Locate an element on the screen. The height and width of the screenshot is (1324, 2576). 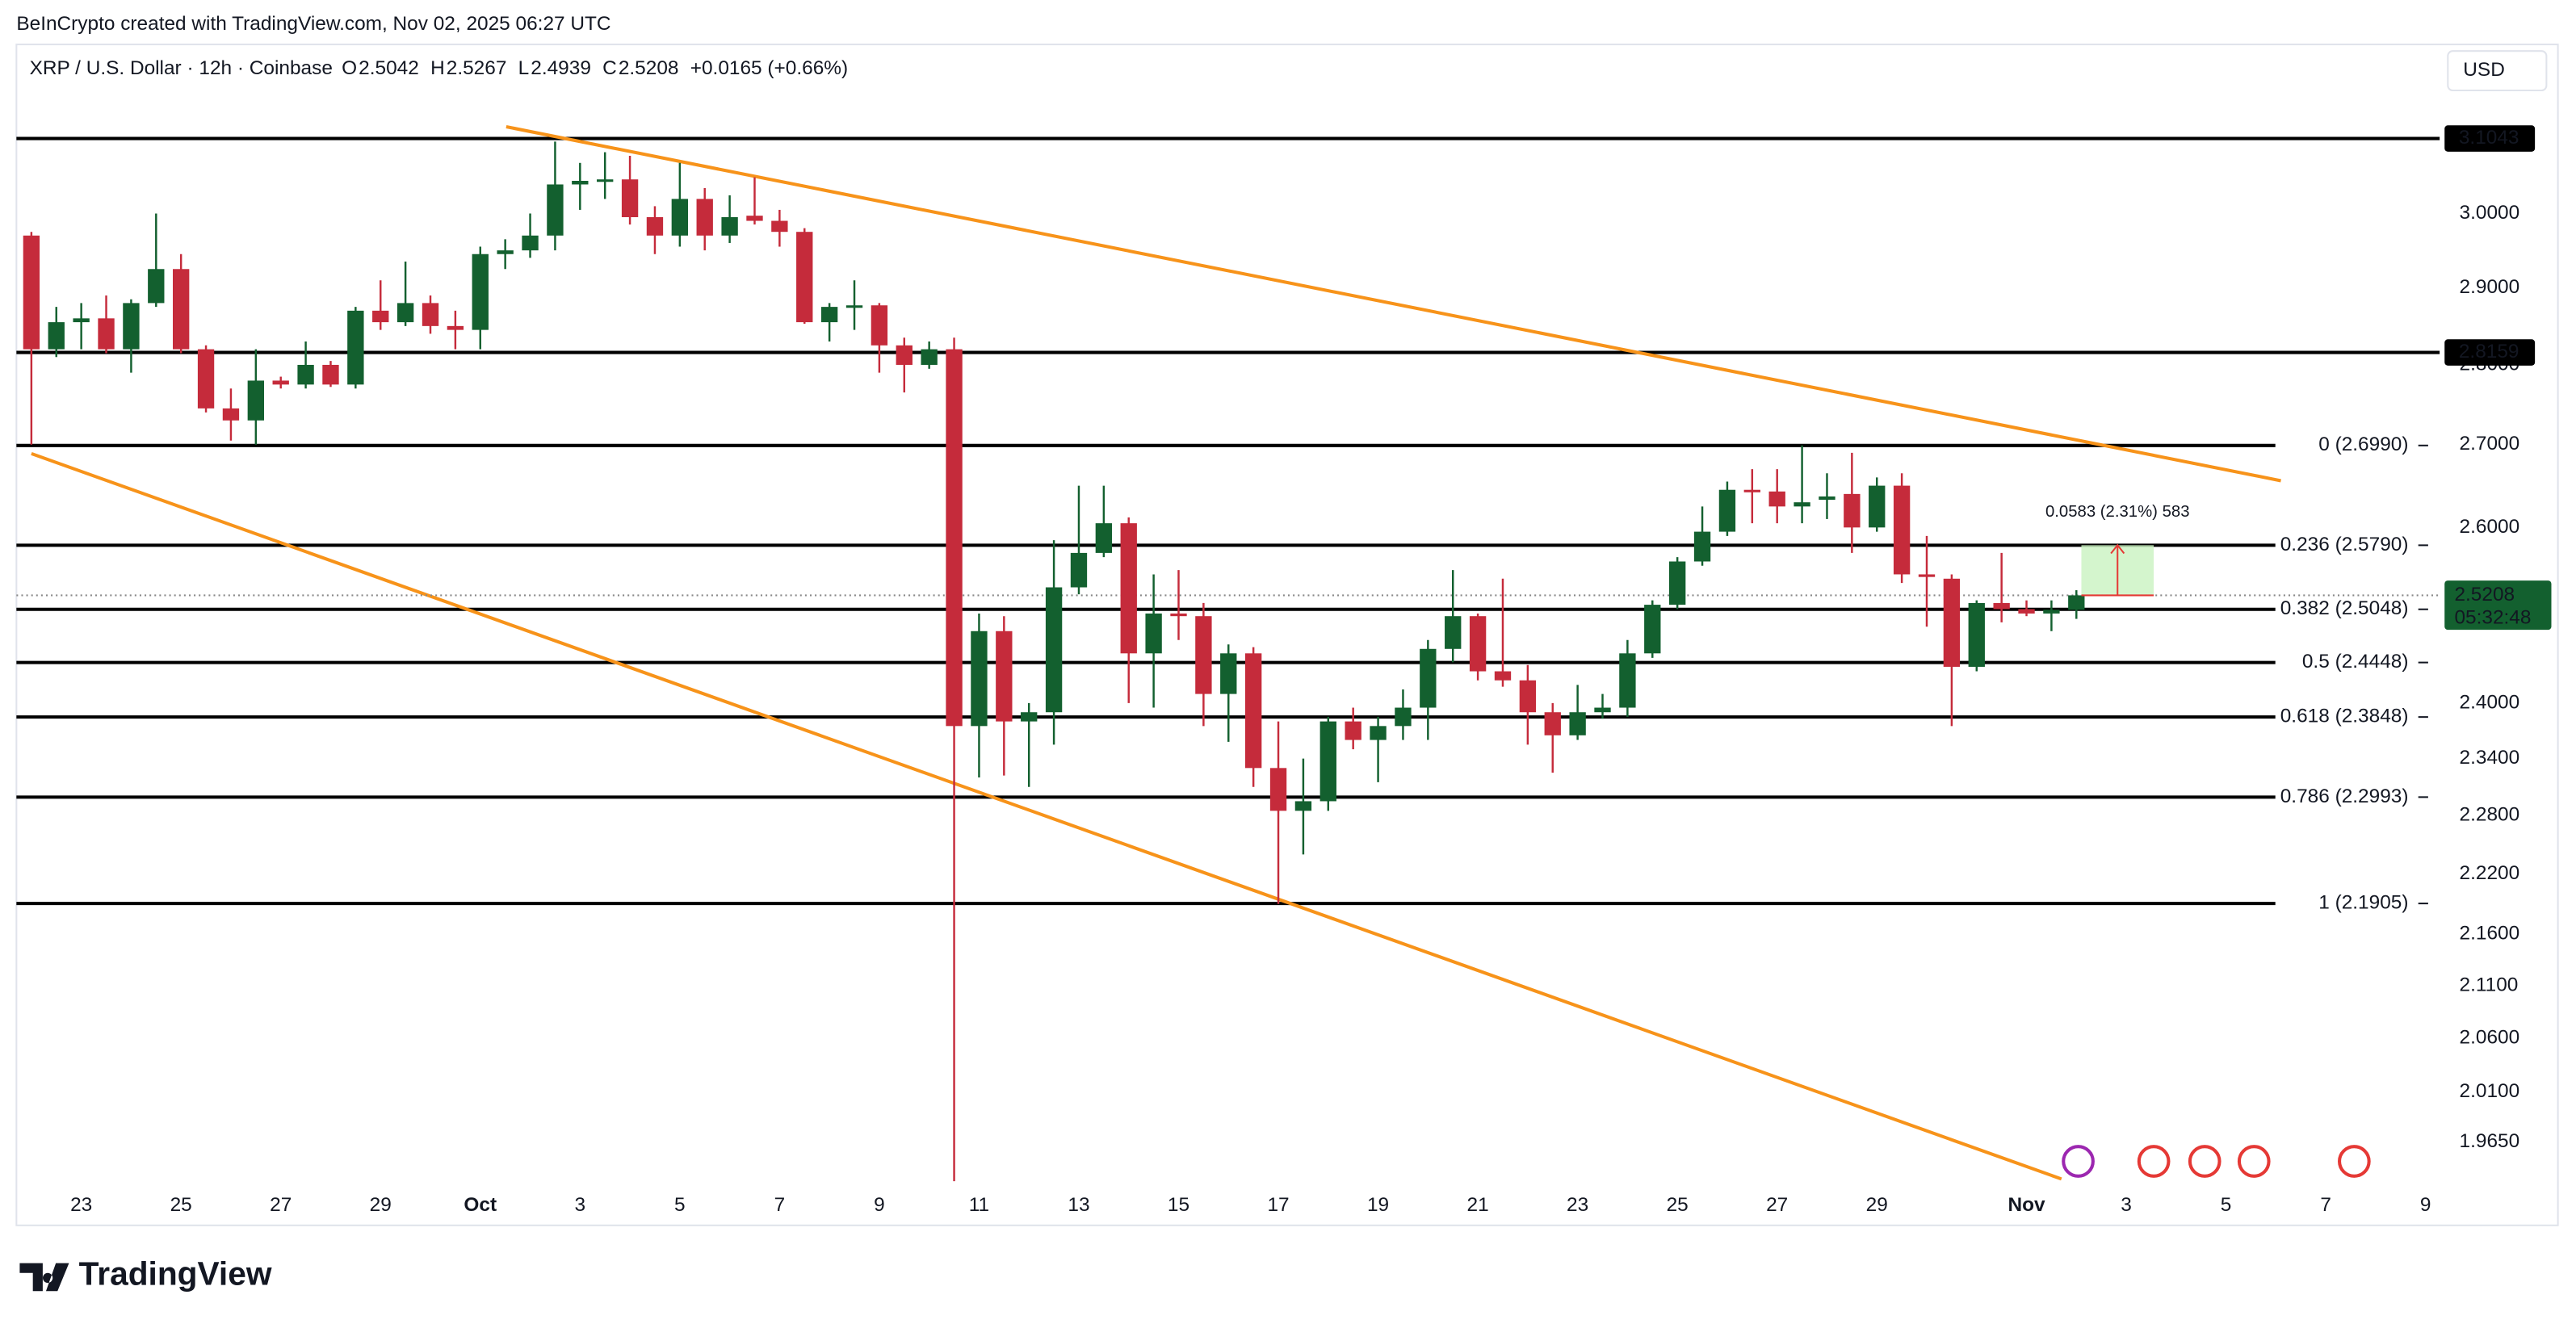
ohlc-value: 2.4939 is located at coordinates (561, 68).